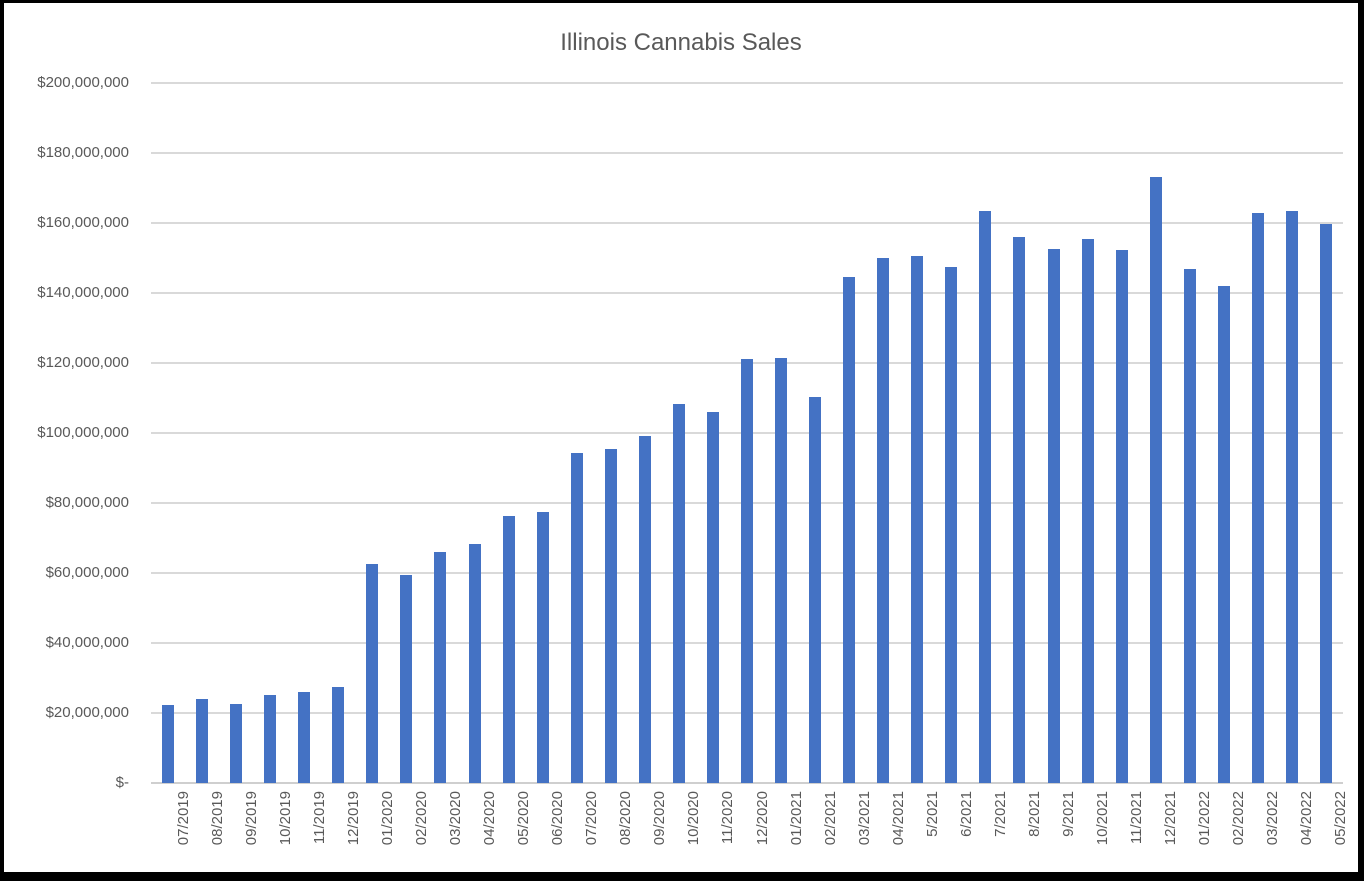  Describe the element at coordinates (898, 818) in the screenshot. I see `x-axis-label: 04/2021` at that location.